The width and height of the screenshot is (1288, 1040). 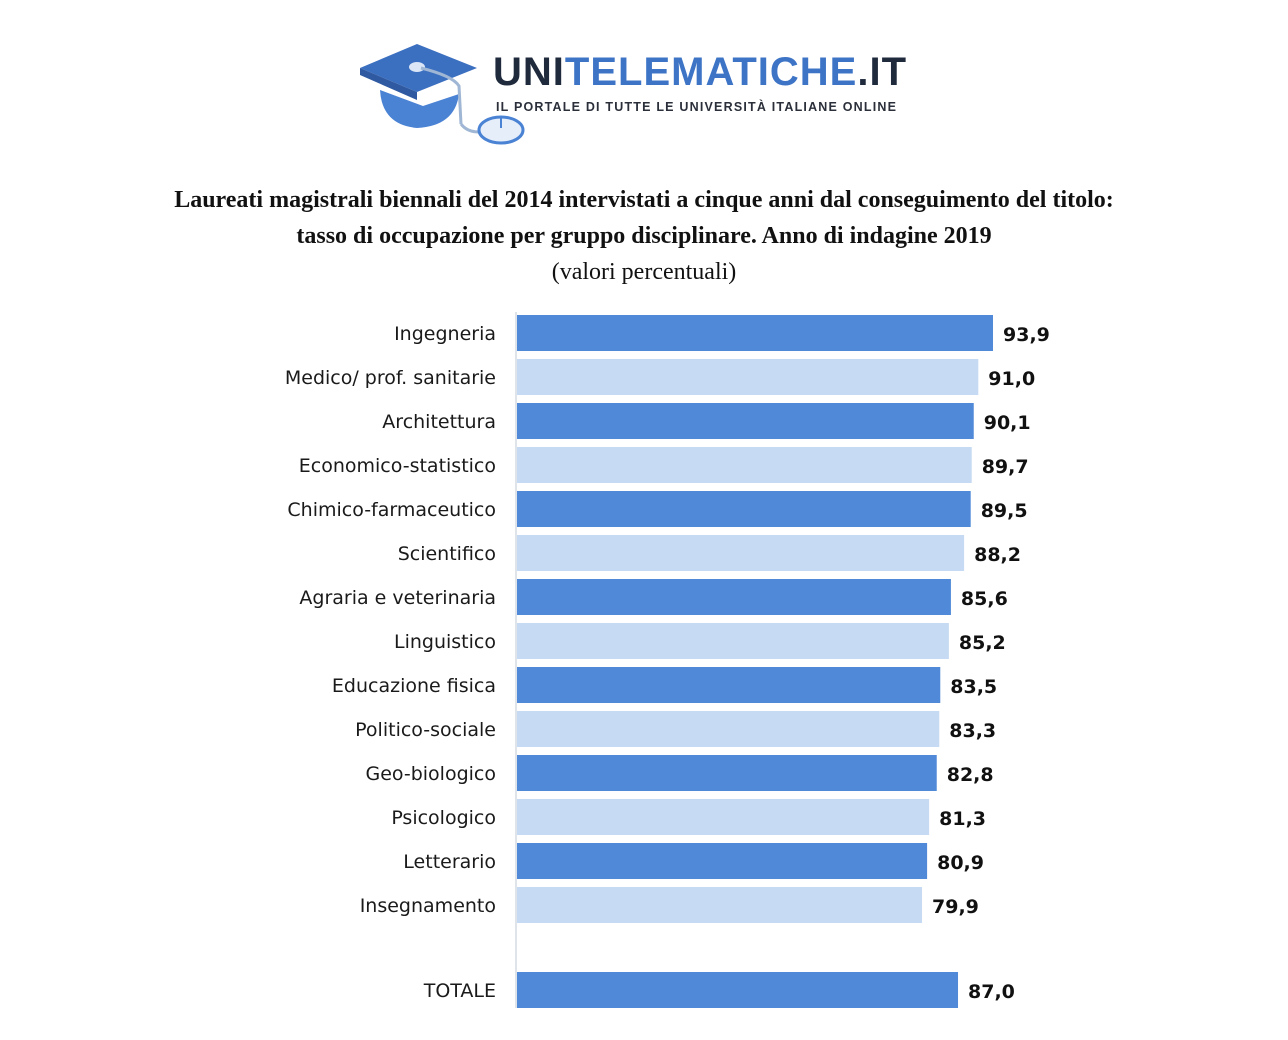 What do you see at coordinates (391, 510) in the screenshot?
I see `category-label-4: Chimico-farmaceutico` at bounding box center [391, 510].